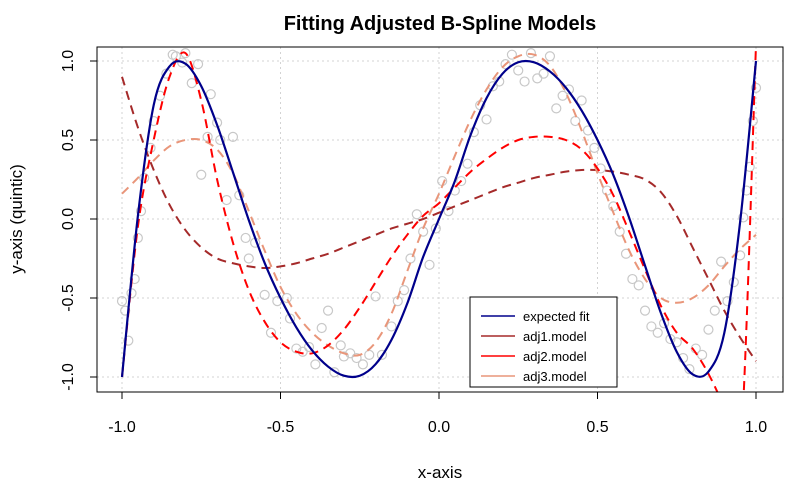 This screenshot has width=796, height=493. Describe the element at coordinates (68, 298) in the screenshot. I see `y-tick-label: -0.5` at that location.